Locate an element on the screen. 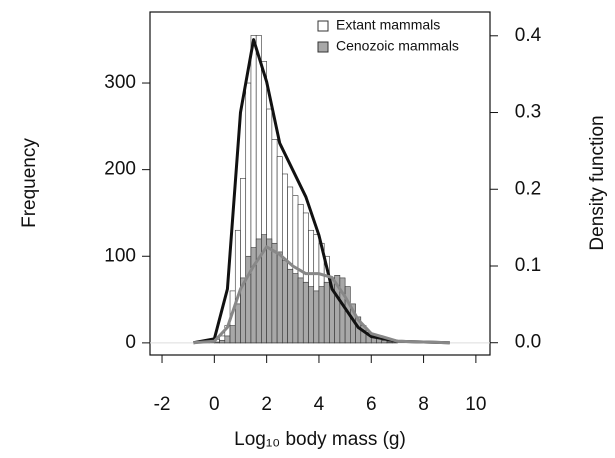 The width and height of the screenshot is (615, 458). y2-tick-label: 0.4 is located at coordinates (528, 35).